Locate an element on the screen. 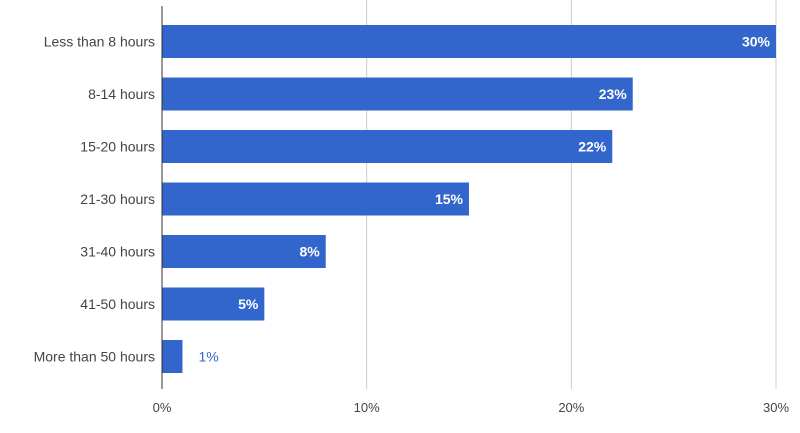 The image size is (800, 433). x-tick-label: 0% is located at coordinates (162, 407).